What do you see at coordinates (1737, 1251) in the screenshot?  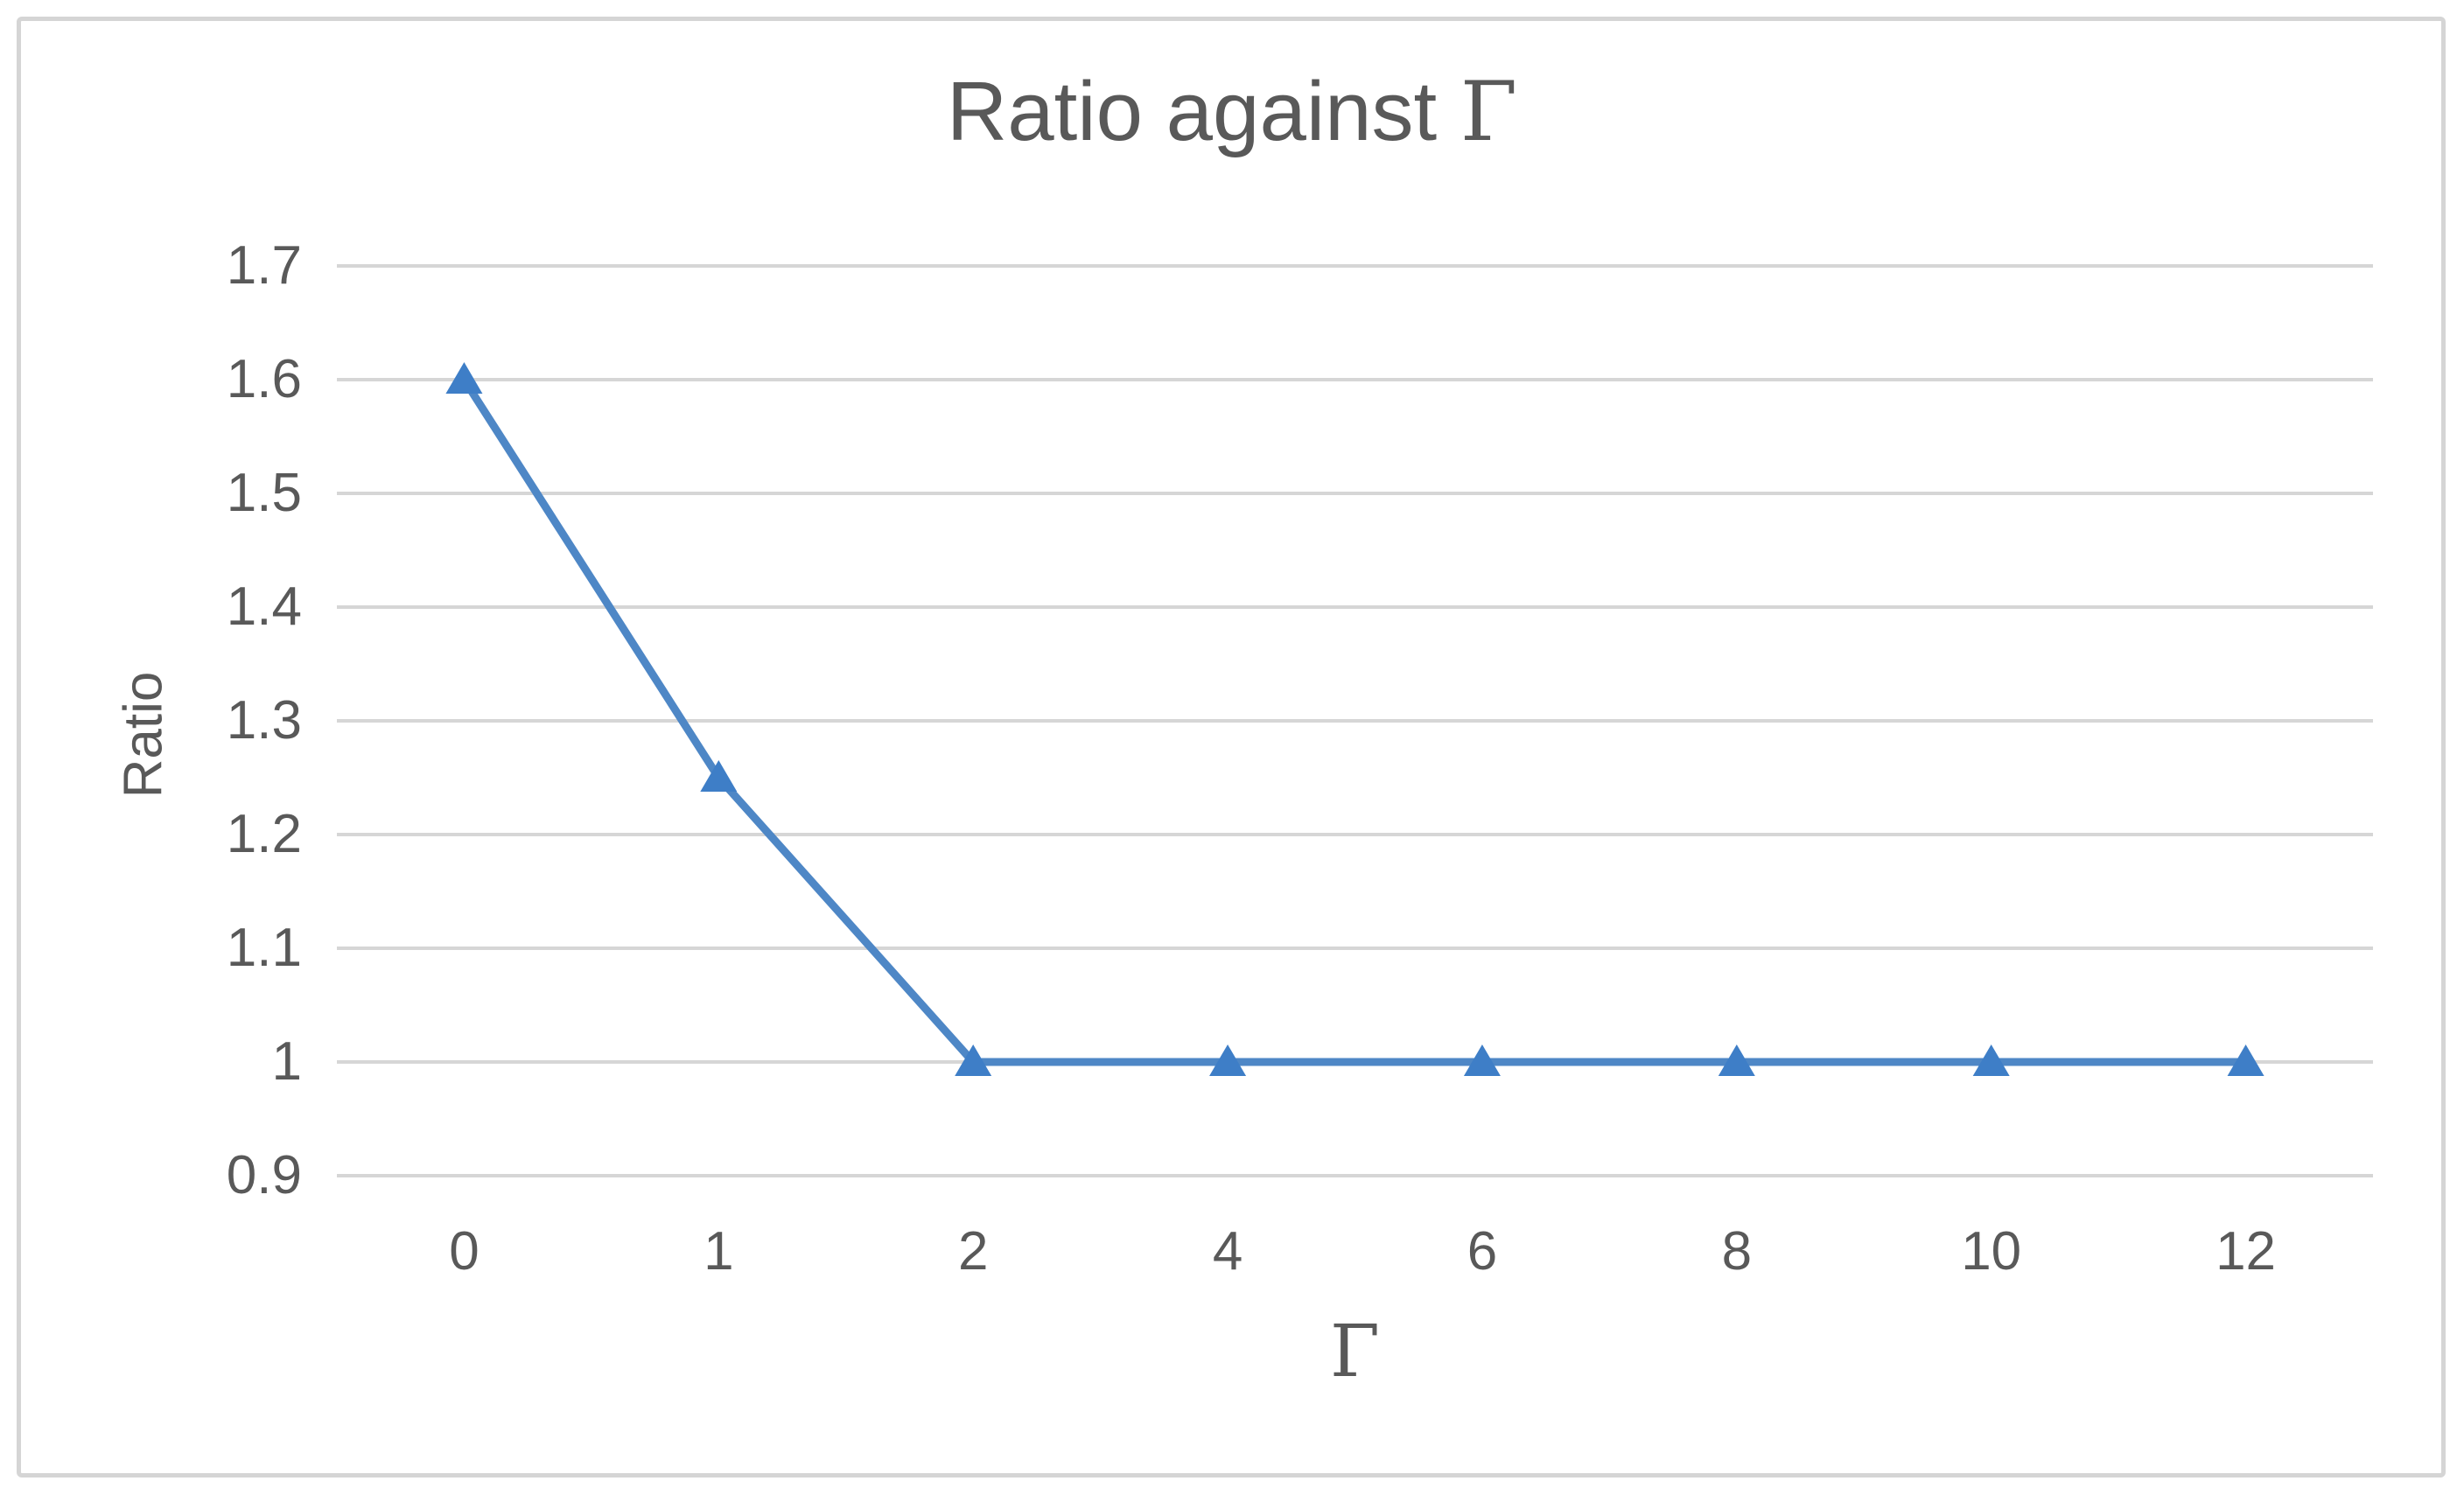 I see `x-tick-label: 8` at bounding box center [1737, 1251].